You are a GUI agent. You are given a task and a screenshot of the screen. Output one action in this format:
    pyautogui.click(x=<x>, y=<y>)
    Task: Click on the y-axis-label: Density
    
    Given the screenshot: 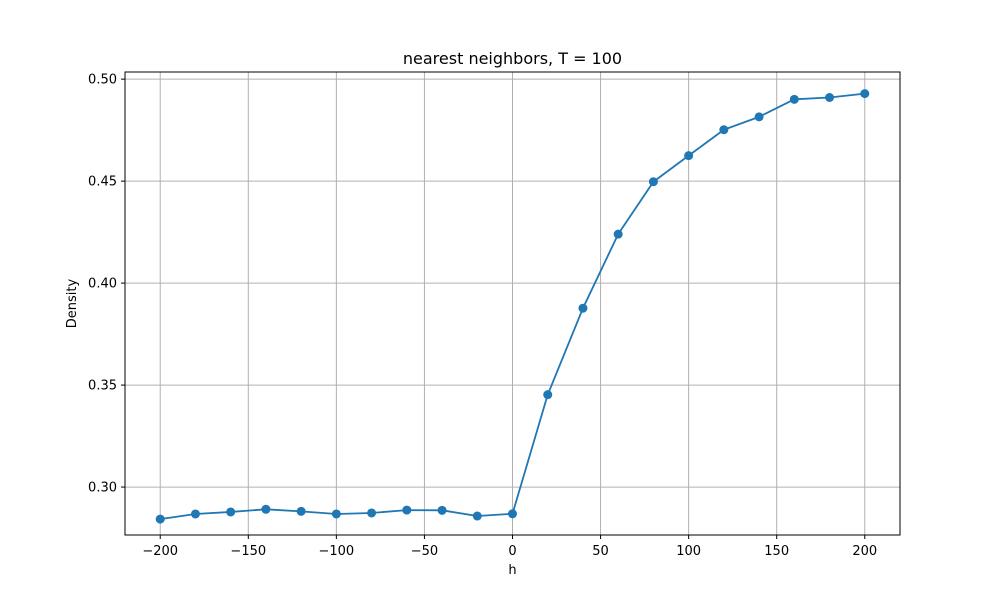 What is the action you would take?
    pyautogui.click(x=72, y=303)
    